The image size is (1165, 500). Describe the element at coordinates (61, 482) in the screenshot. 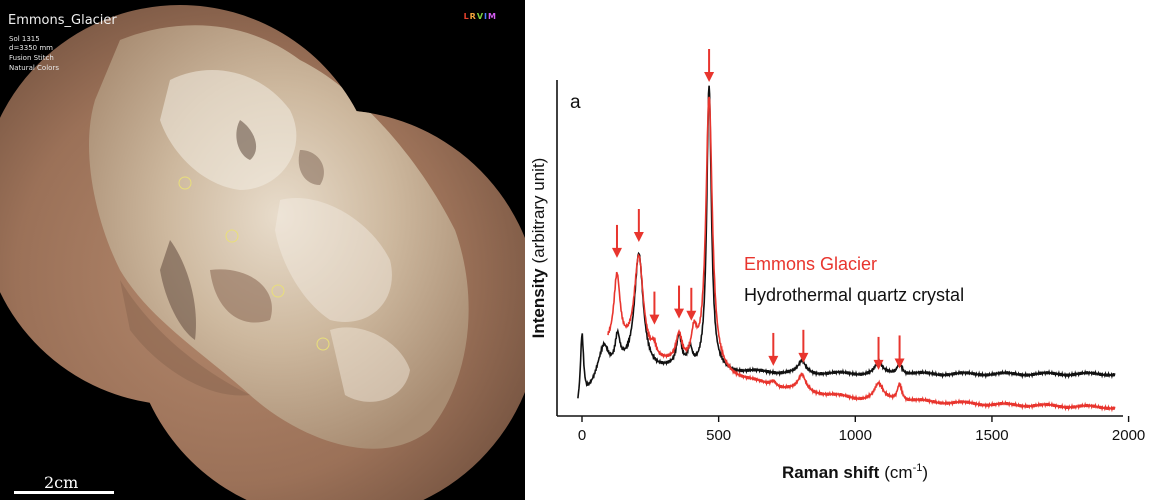

I see `scale-bar-label: 2cm` at that location.